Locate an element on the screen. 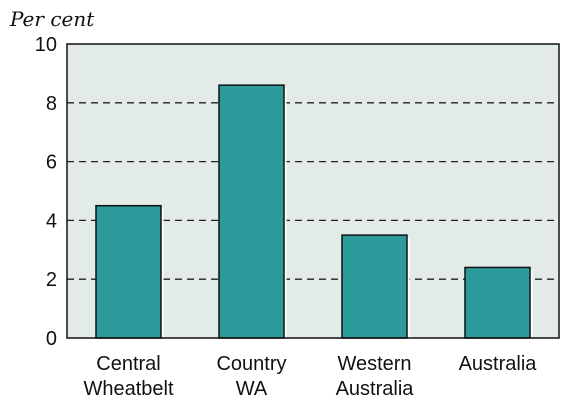 This screenshot has height=405, width=575. x-category-label: Central Wheatbelt is located at coordinates (128, 376).